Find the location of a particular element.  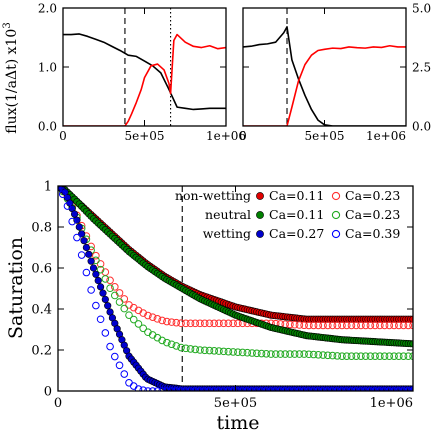

tr-x-tick-label: 1e+06 is located at coordinates (386, 136).